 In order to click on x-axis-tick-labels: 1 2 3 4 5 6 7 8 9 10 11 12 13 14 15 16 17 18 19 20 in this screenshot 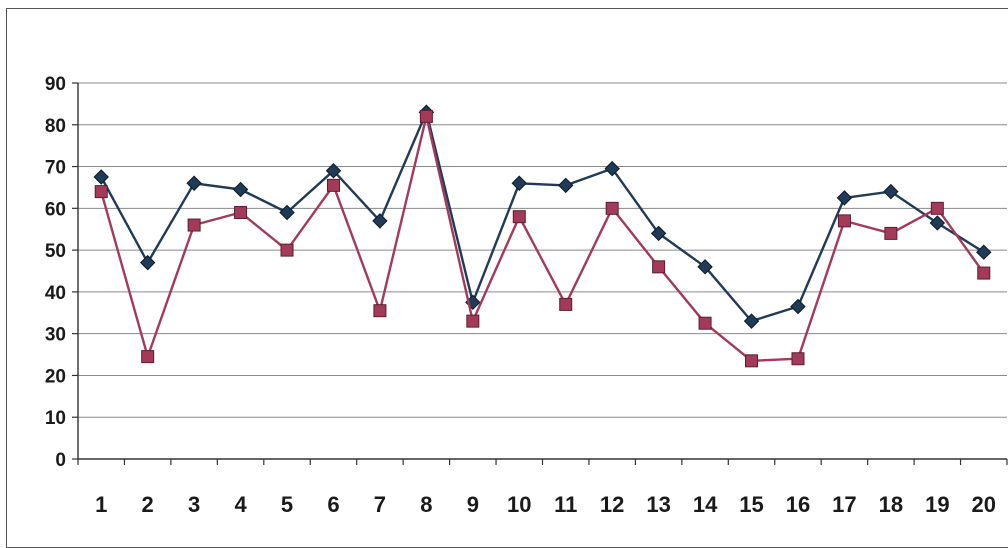, I will do `click(545, 504)`.